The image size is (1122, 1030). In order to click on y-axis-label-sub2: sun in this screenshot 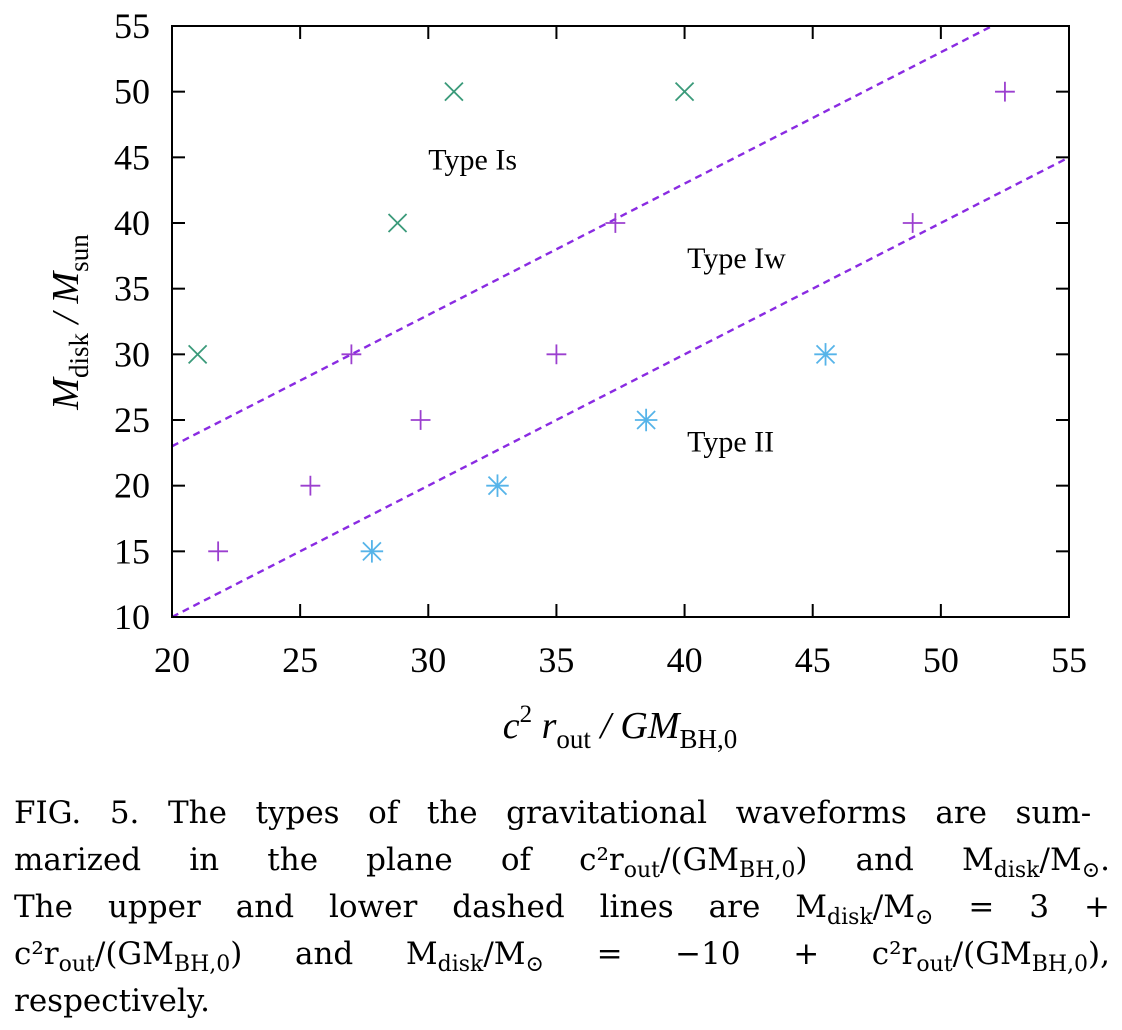, I will do `click(79, 253)`.